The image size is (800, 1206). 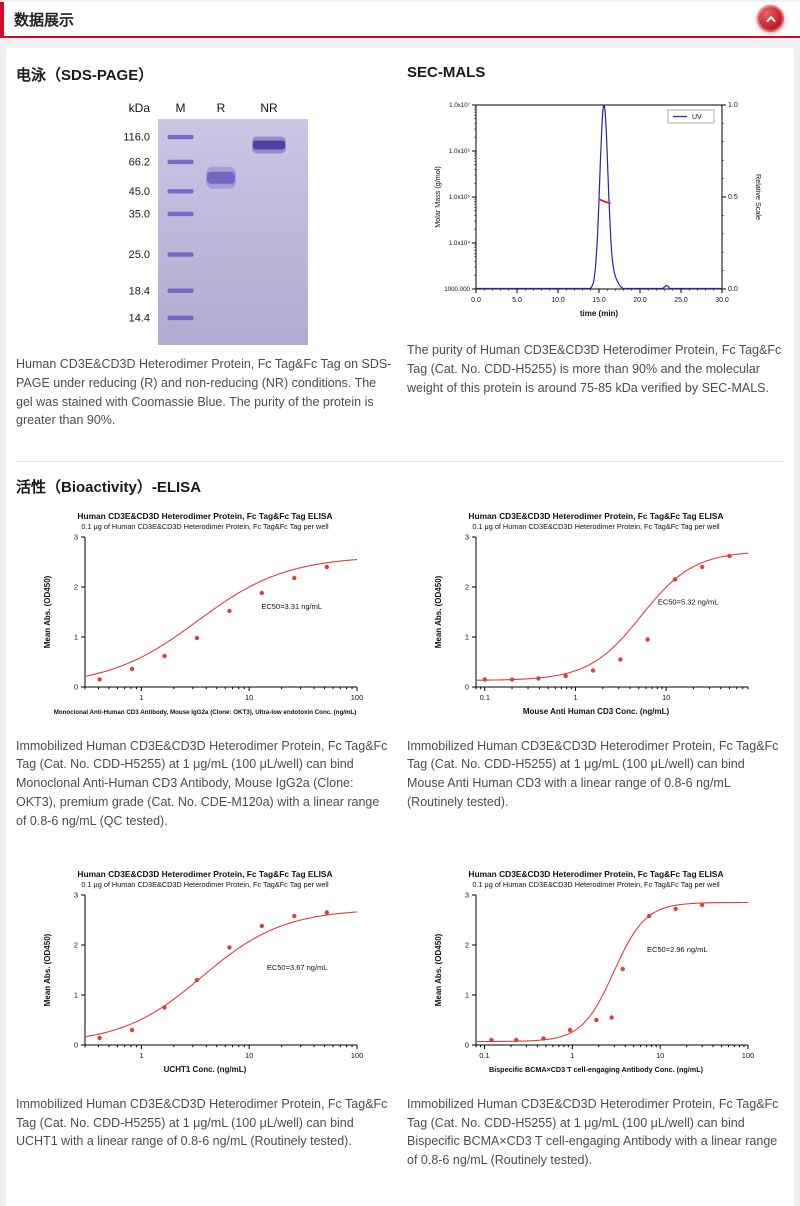 I want to click on svg-text: 1.0x10⁴, so click(x=459, y=243).